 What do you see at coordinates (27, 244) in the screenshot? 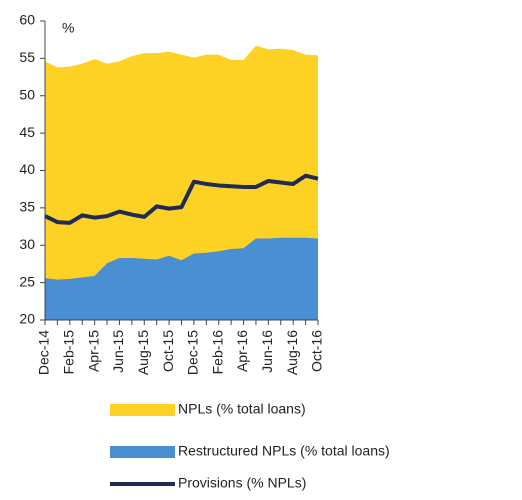
I see `y-tick-label: 30` at bounding box center [27, 244].